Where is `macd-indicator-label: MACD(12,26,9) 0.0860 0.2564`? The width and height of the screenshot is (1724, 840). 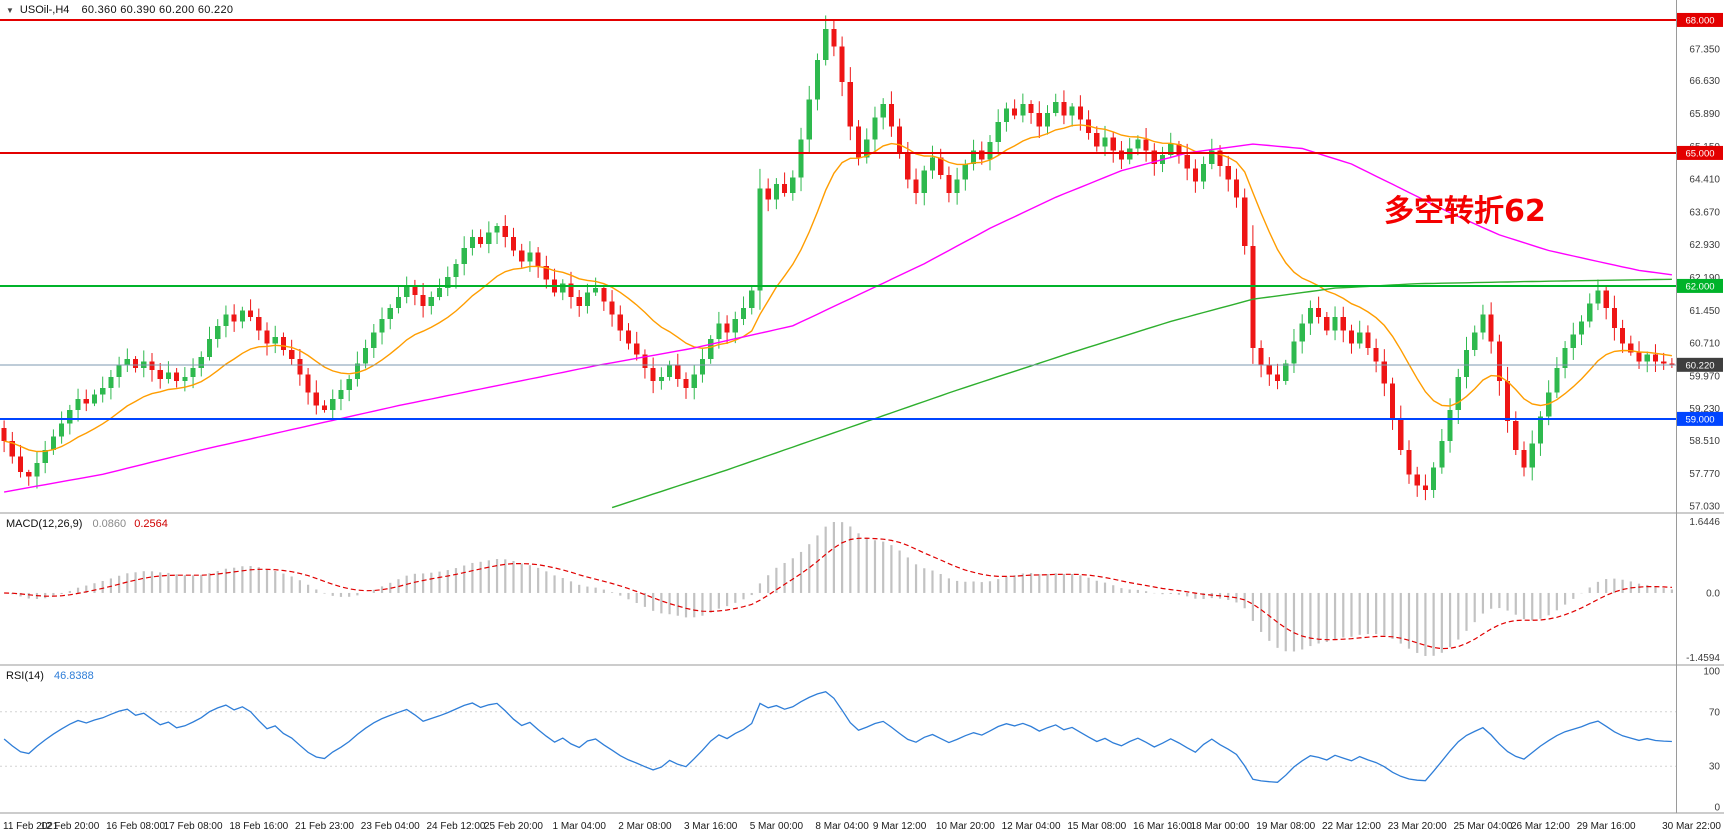 macd-indicator-label: MACD(12,26,9) 0.0860 0.2564 is located at coordinates (87, 524).